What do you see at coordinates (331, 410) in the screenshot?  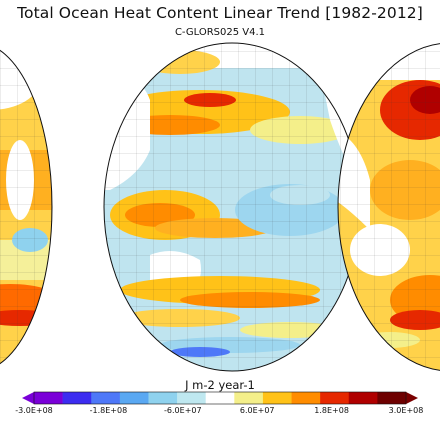 I see `colorbar-tick-label: 1.8E+08` at bounding box center [331, 410].